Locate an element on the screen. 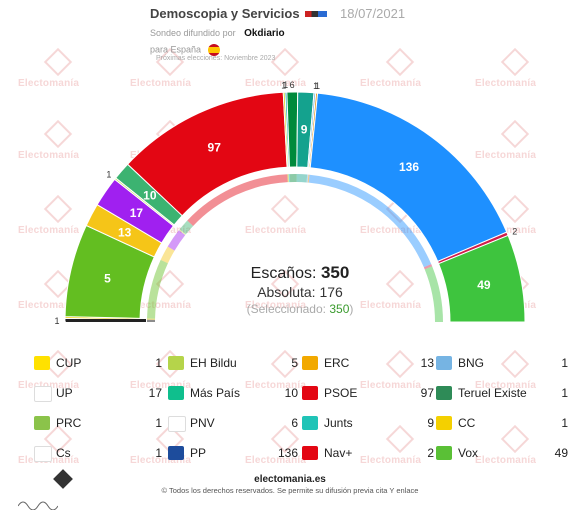 Image resolution: width=580 pixels, height=525 pixels. majority-label: Absoluta: is located at coordinates (286, 292).